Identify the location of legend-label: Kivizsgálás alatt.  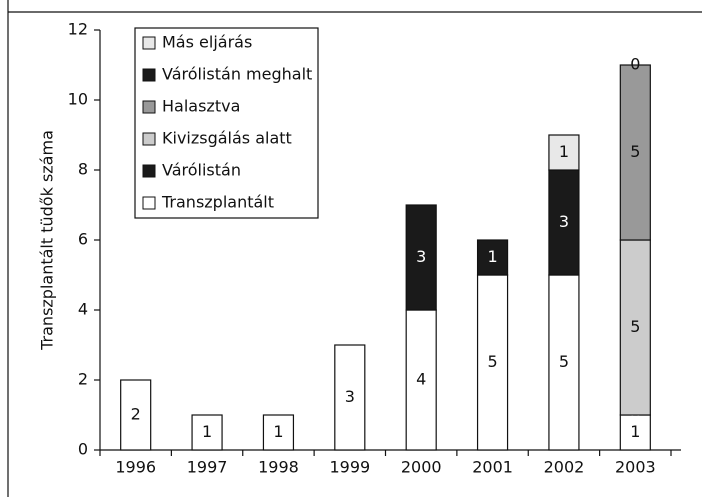
(227, 138).